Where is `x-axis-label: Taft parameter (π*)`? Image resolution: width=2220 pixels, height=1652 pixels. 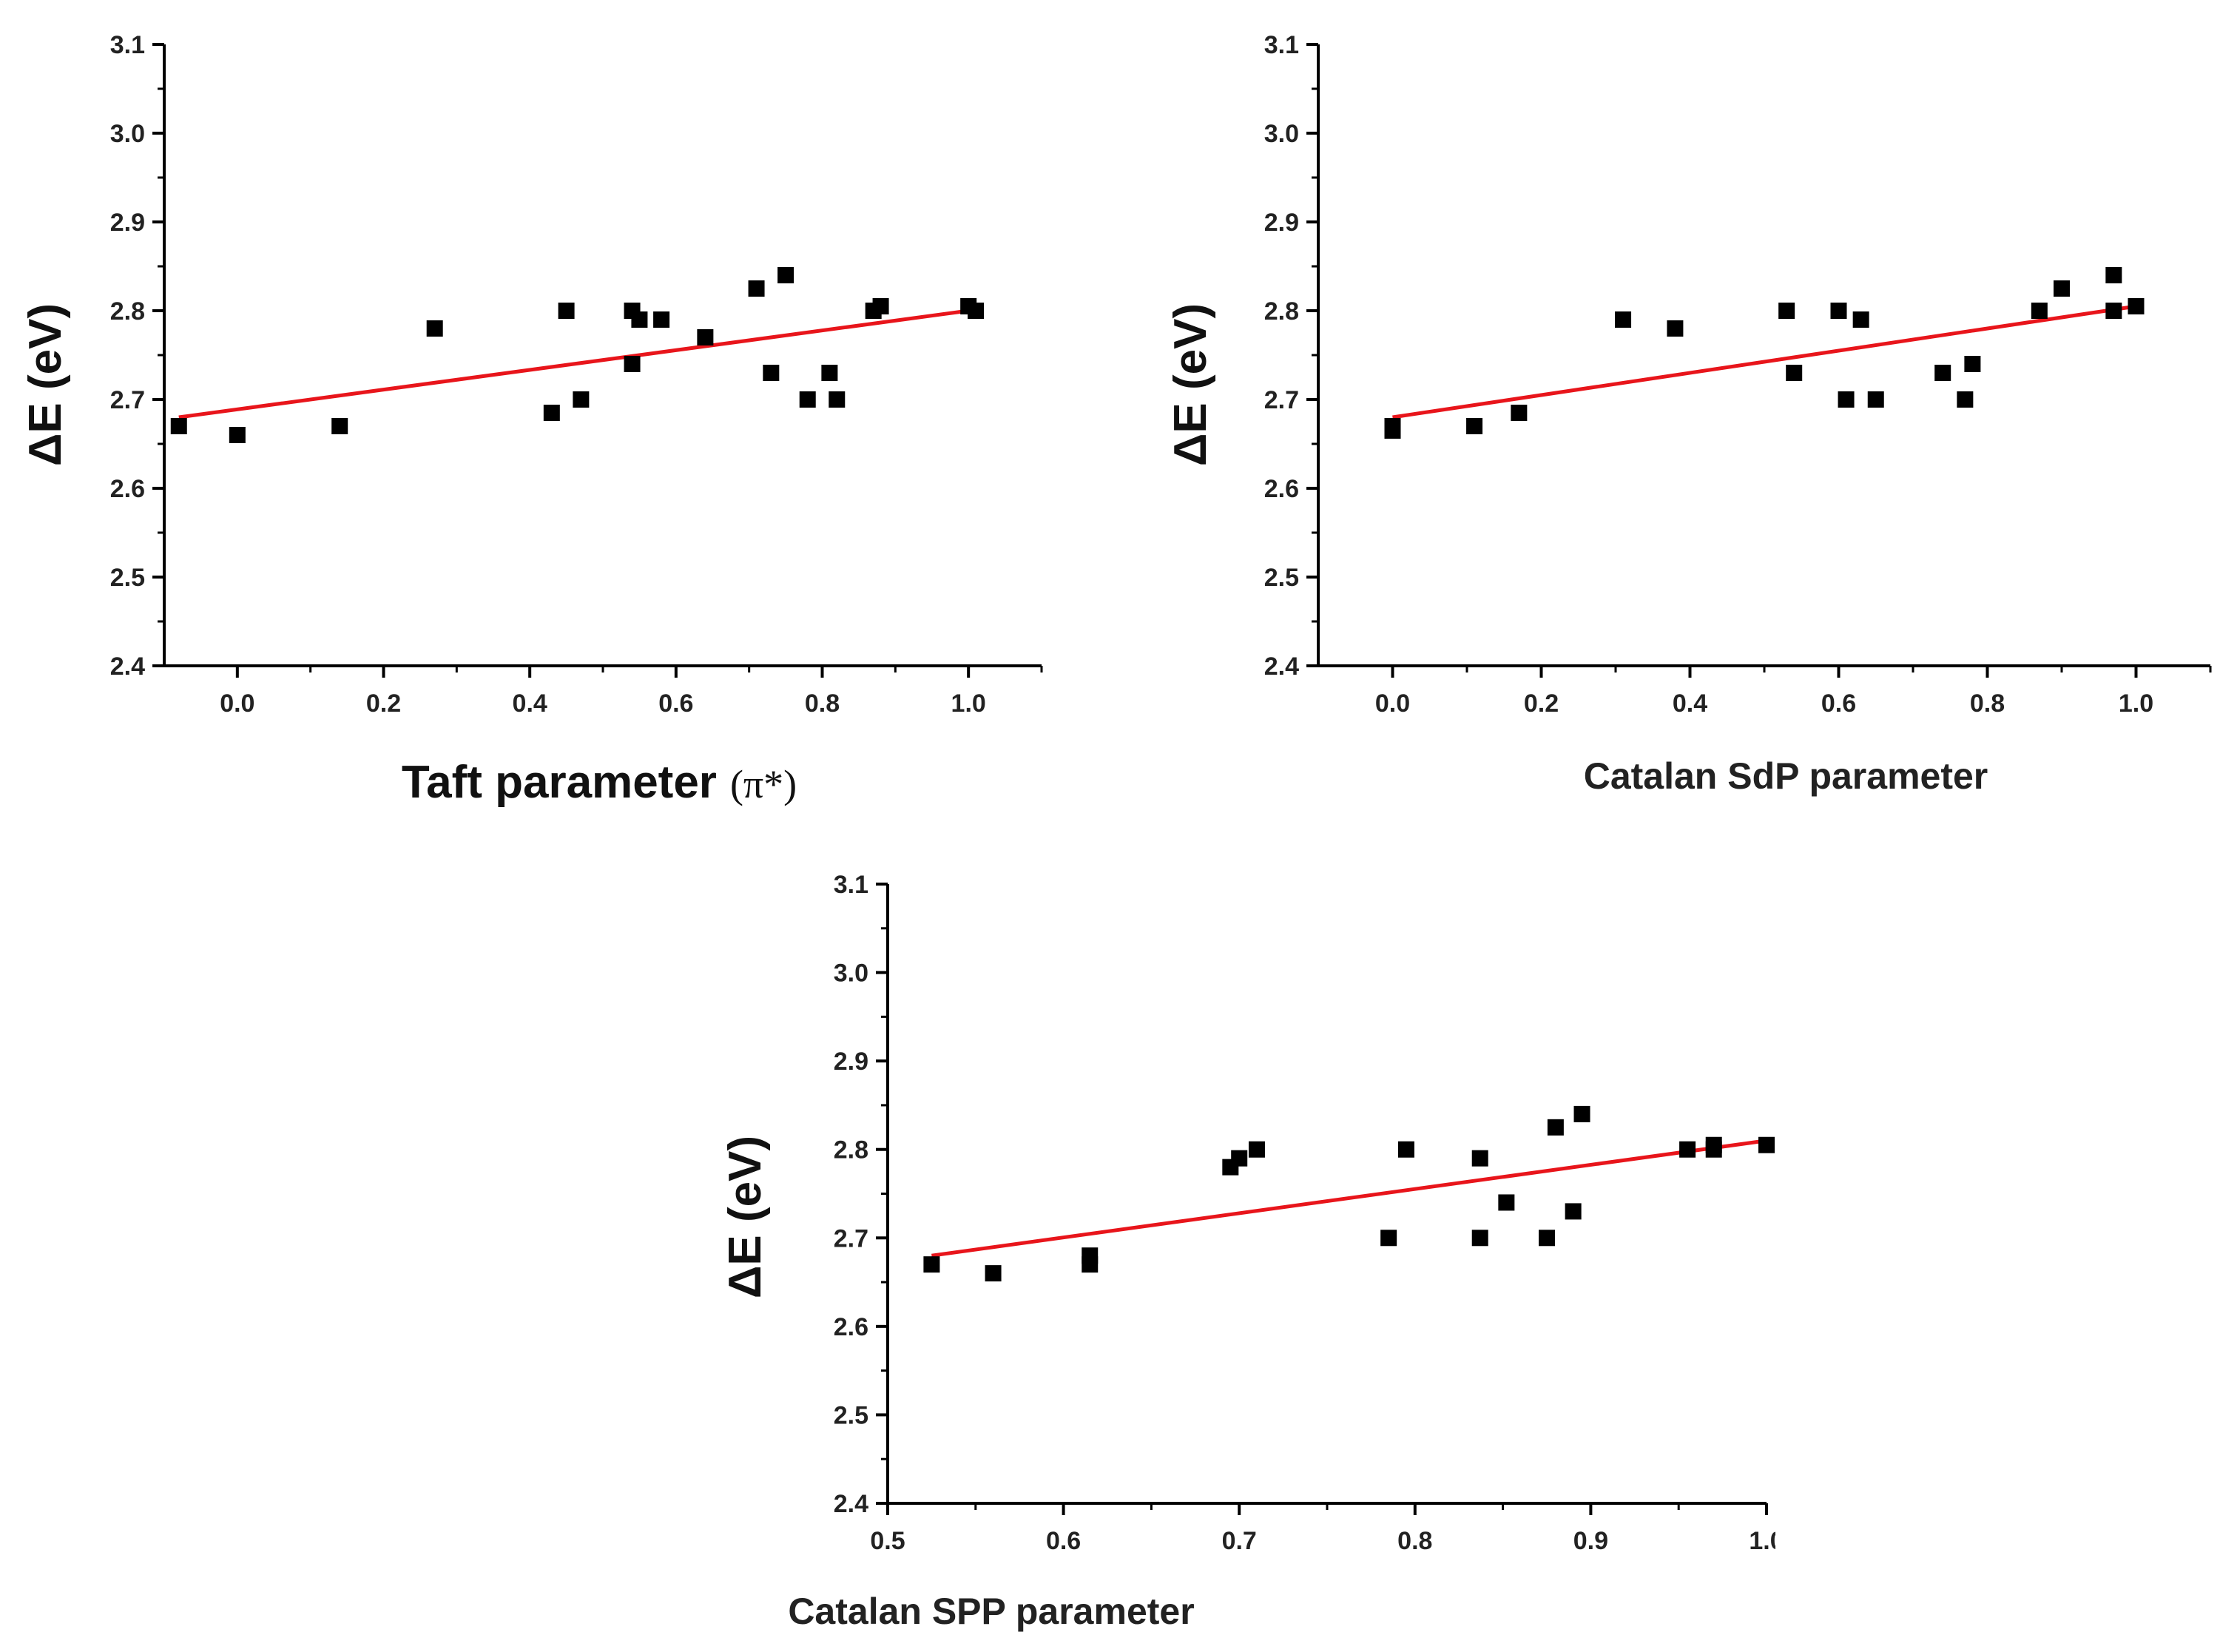 x-axis-label: Taft parameter (π*) is located at coordinates (599, 782).